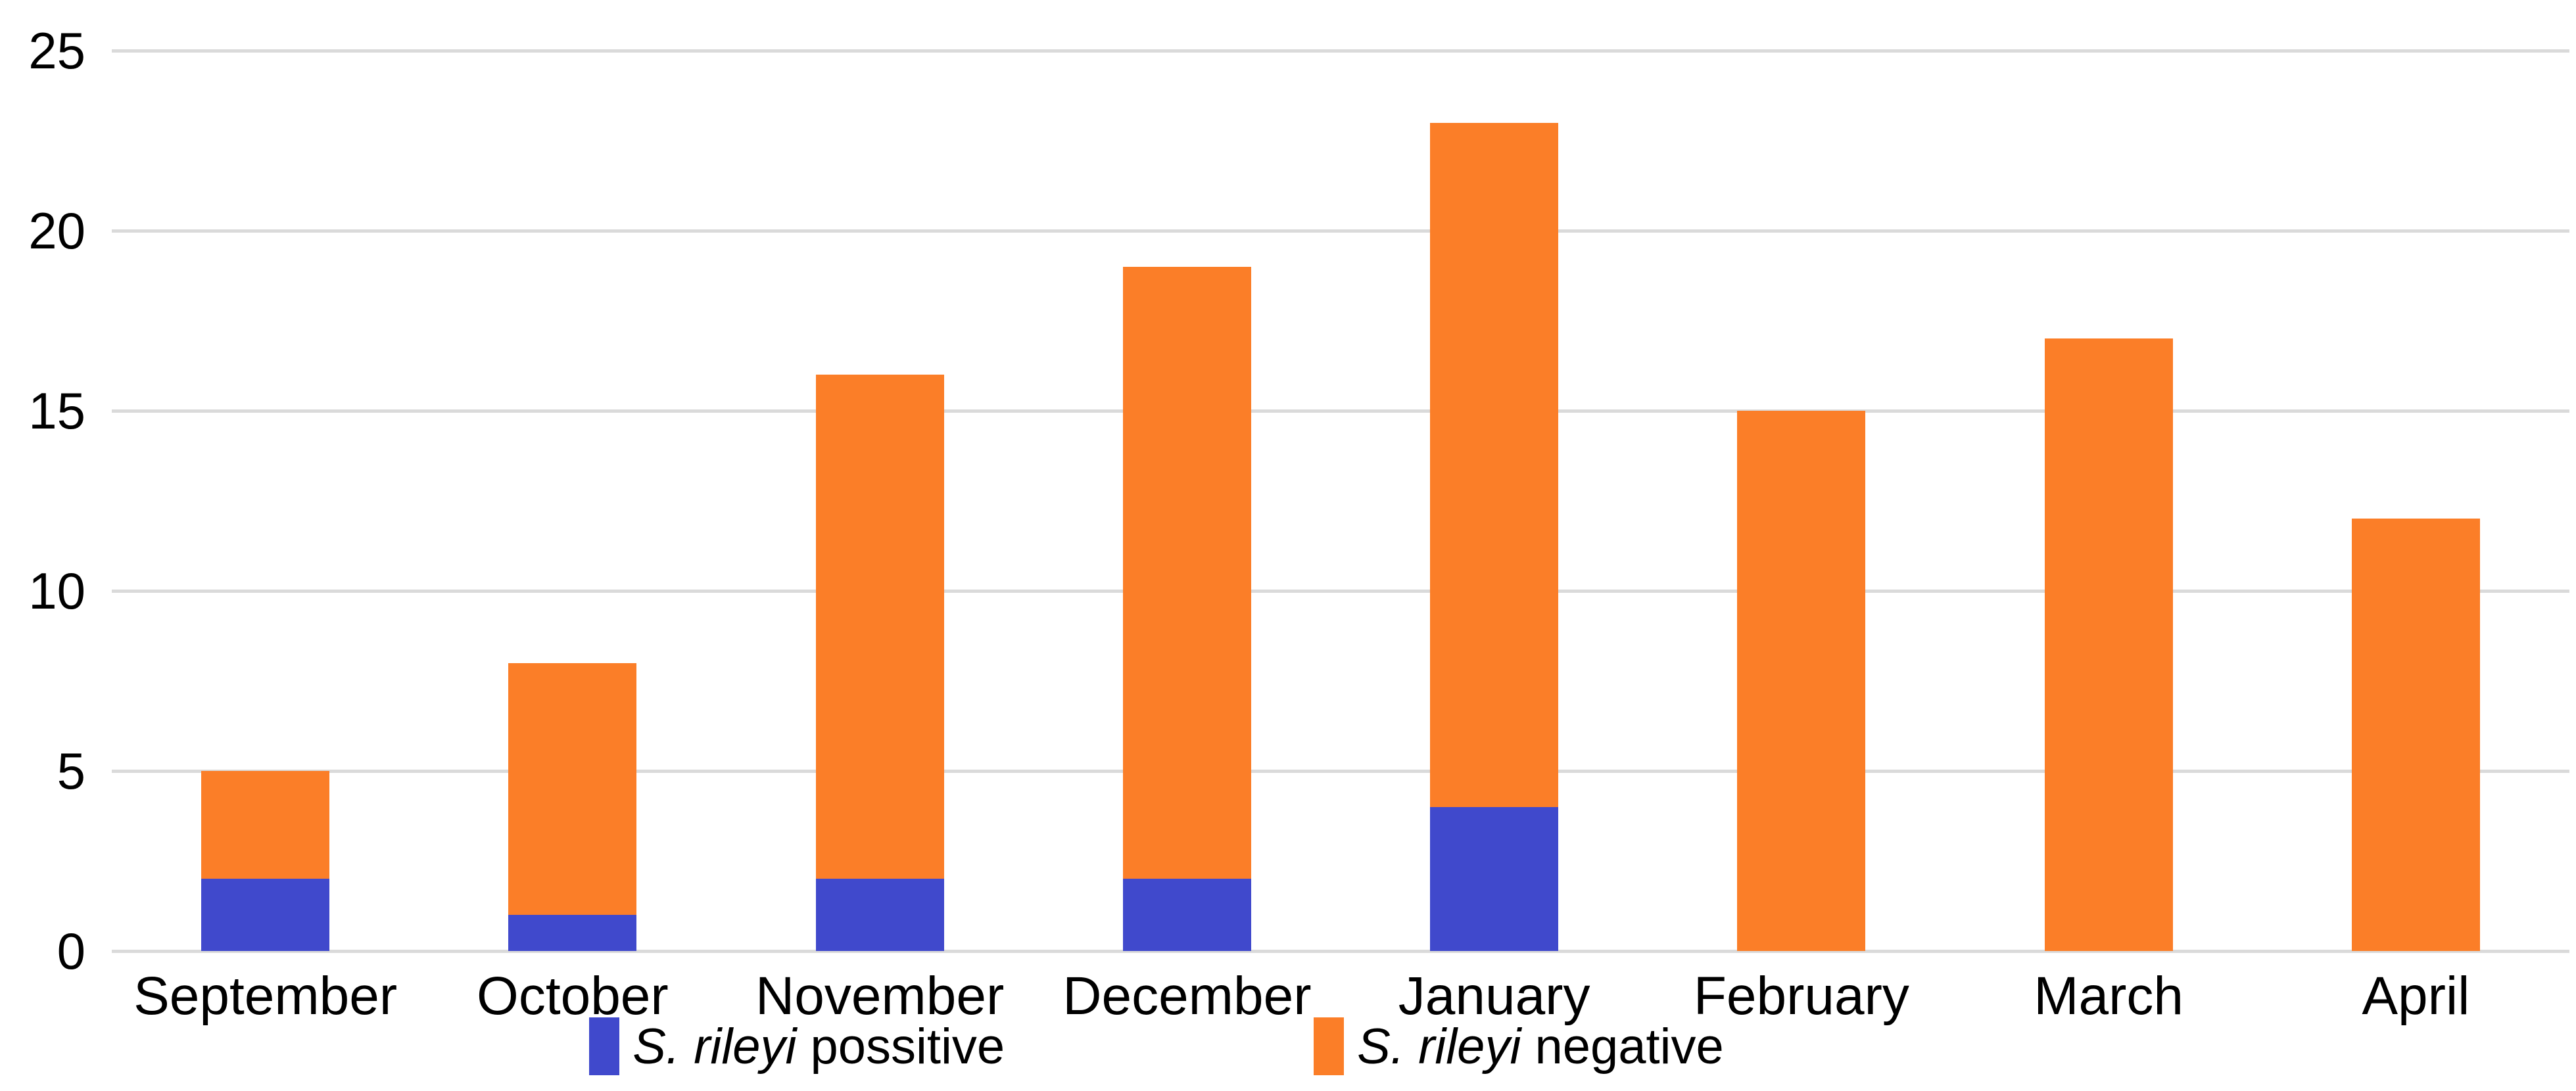 This screenshot has width=2576, height=1091. I want to click on legend-marker-negative-icon, so click(1330, 1046).